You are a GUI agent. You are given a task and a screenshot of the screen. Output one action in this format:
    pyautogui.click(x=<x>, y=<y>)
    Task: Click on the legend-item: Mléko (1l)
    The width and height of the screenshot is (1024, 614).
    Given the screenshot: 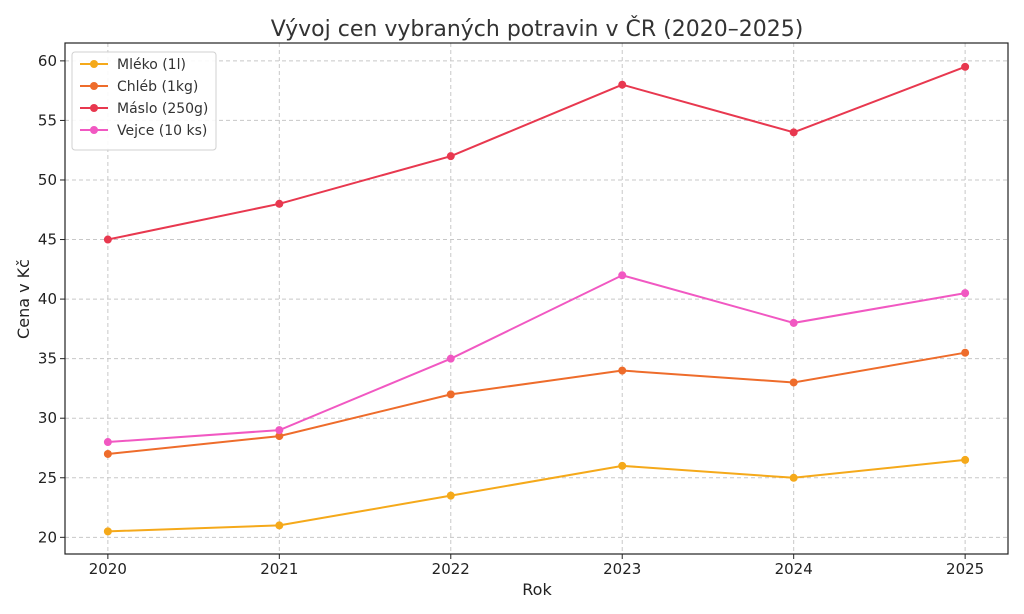 What is the action you would take?
    pyautogui.click(x=133, y=65)
    